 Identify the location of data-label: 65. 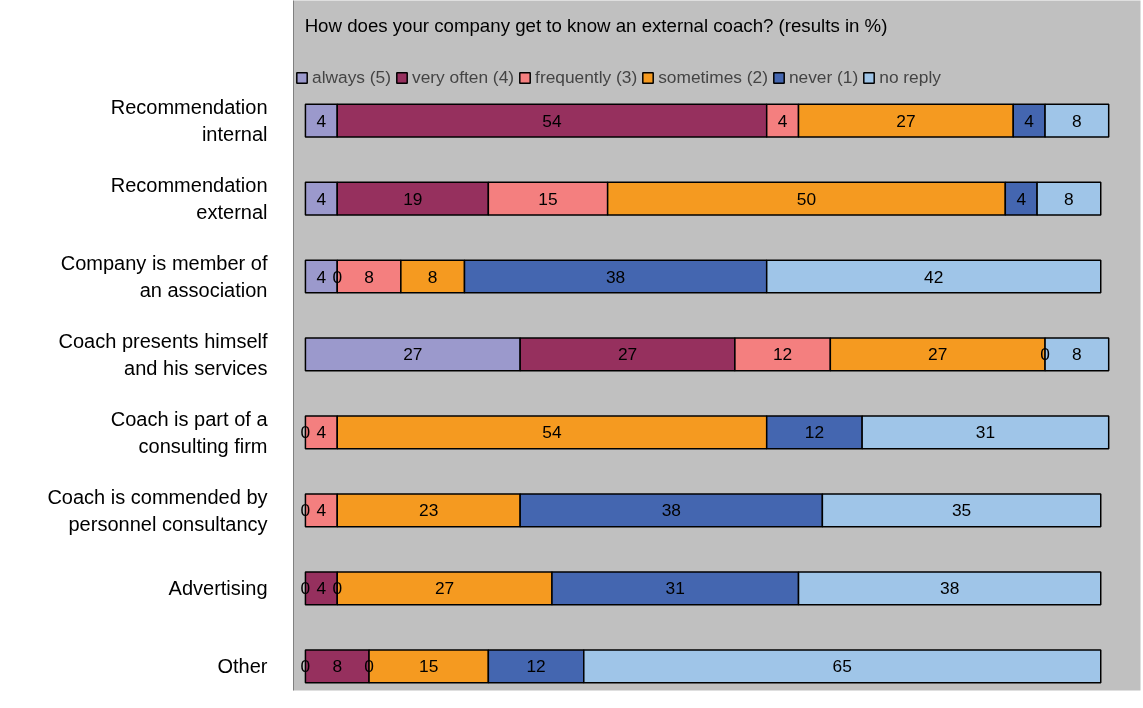
(842, 666).